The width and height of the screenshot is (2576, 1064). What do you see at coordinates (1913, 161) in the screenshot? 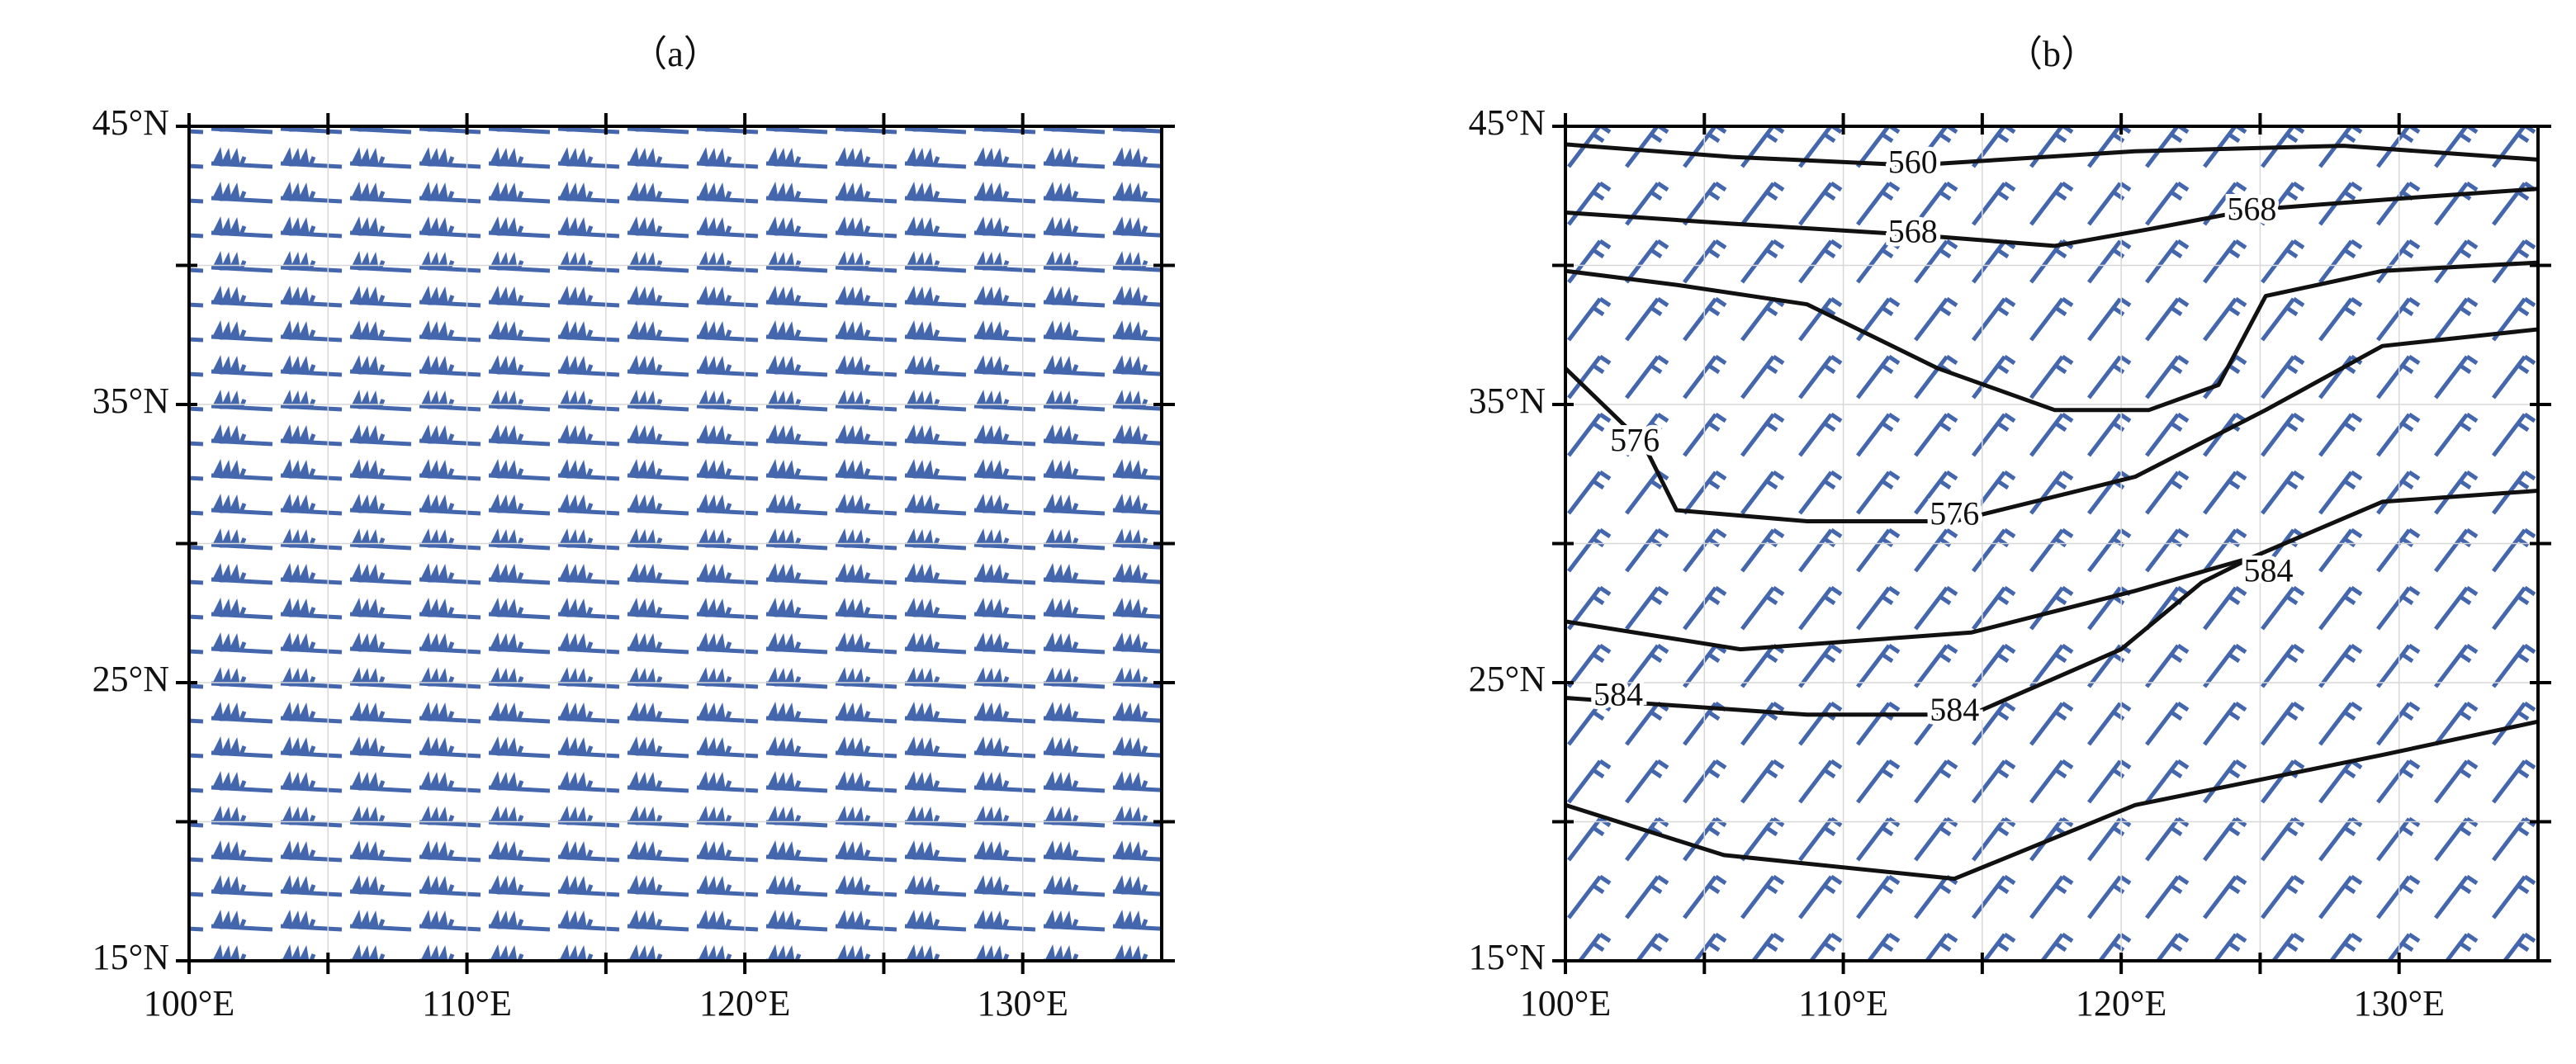
I see `contour-label: 560` at bounding box center [1913, 161].